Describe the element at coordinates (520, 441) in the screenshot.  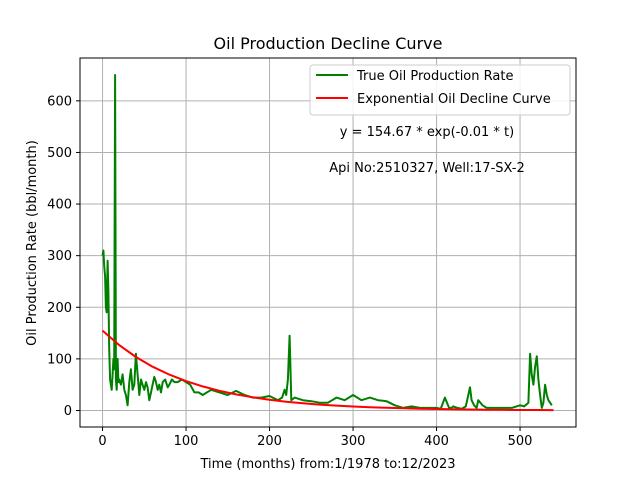
I see `x-tick-label: 500` at that location.